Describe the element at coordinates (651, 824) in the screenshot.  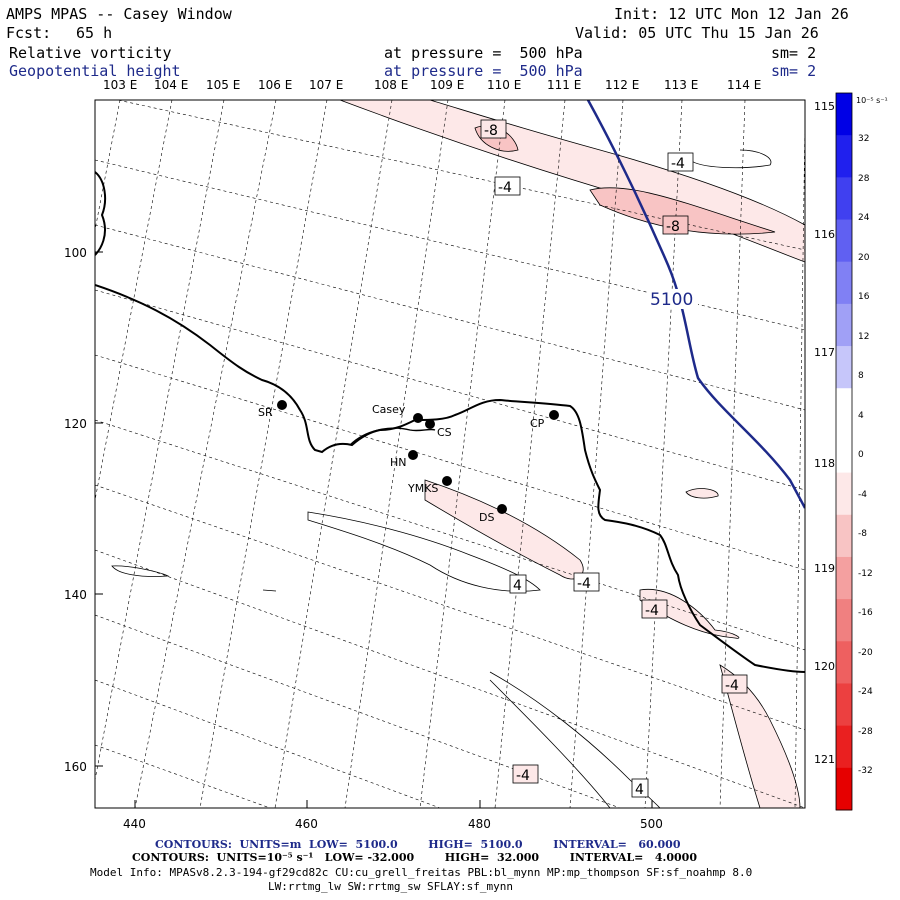
I see `x-tick-label: 500` at that location.